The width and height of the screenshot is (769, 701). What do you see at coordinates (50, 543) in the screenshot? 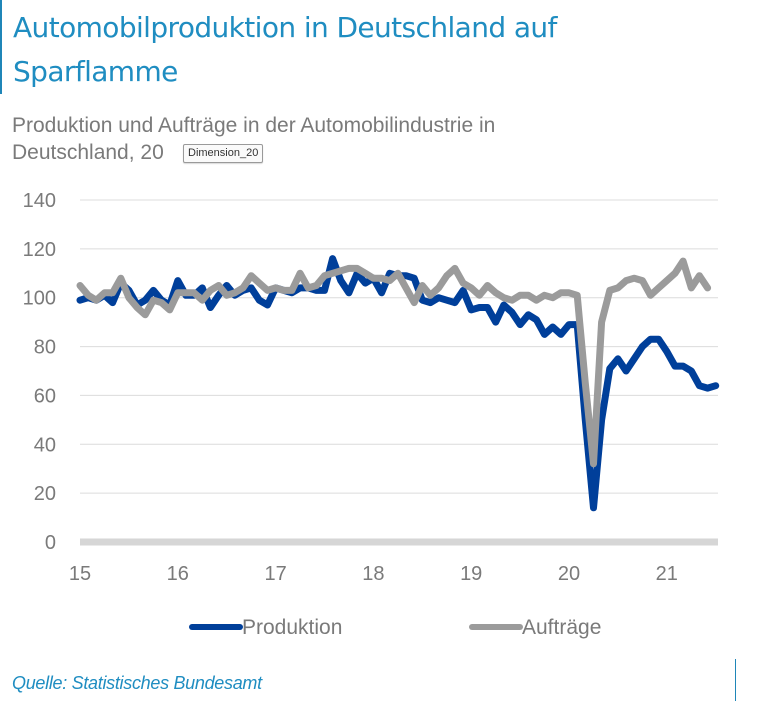
I see `y-tick-label: 0` at bounding box center [50, 543].